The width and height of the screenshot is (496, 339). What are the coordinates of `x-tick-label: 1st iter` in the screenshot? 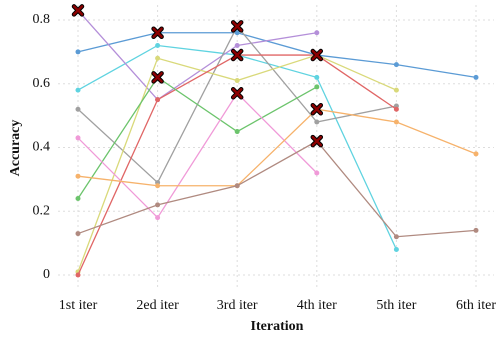 It's located at (78, 305).